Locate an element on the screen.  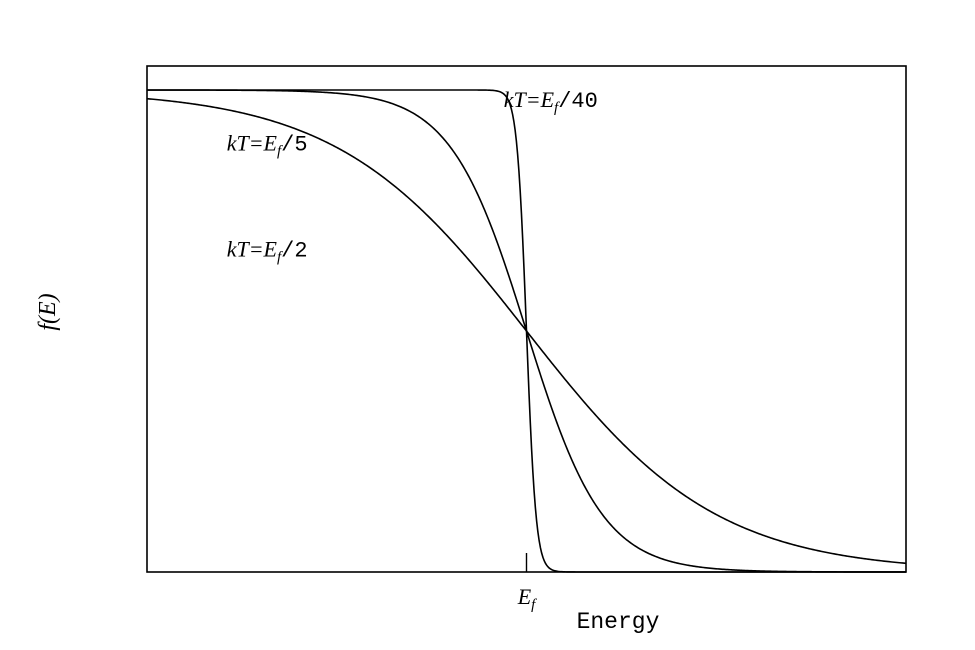
series-label-1: kT=Ef/40 is located at coordinates (551, 101).